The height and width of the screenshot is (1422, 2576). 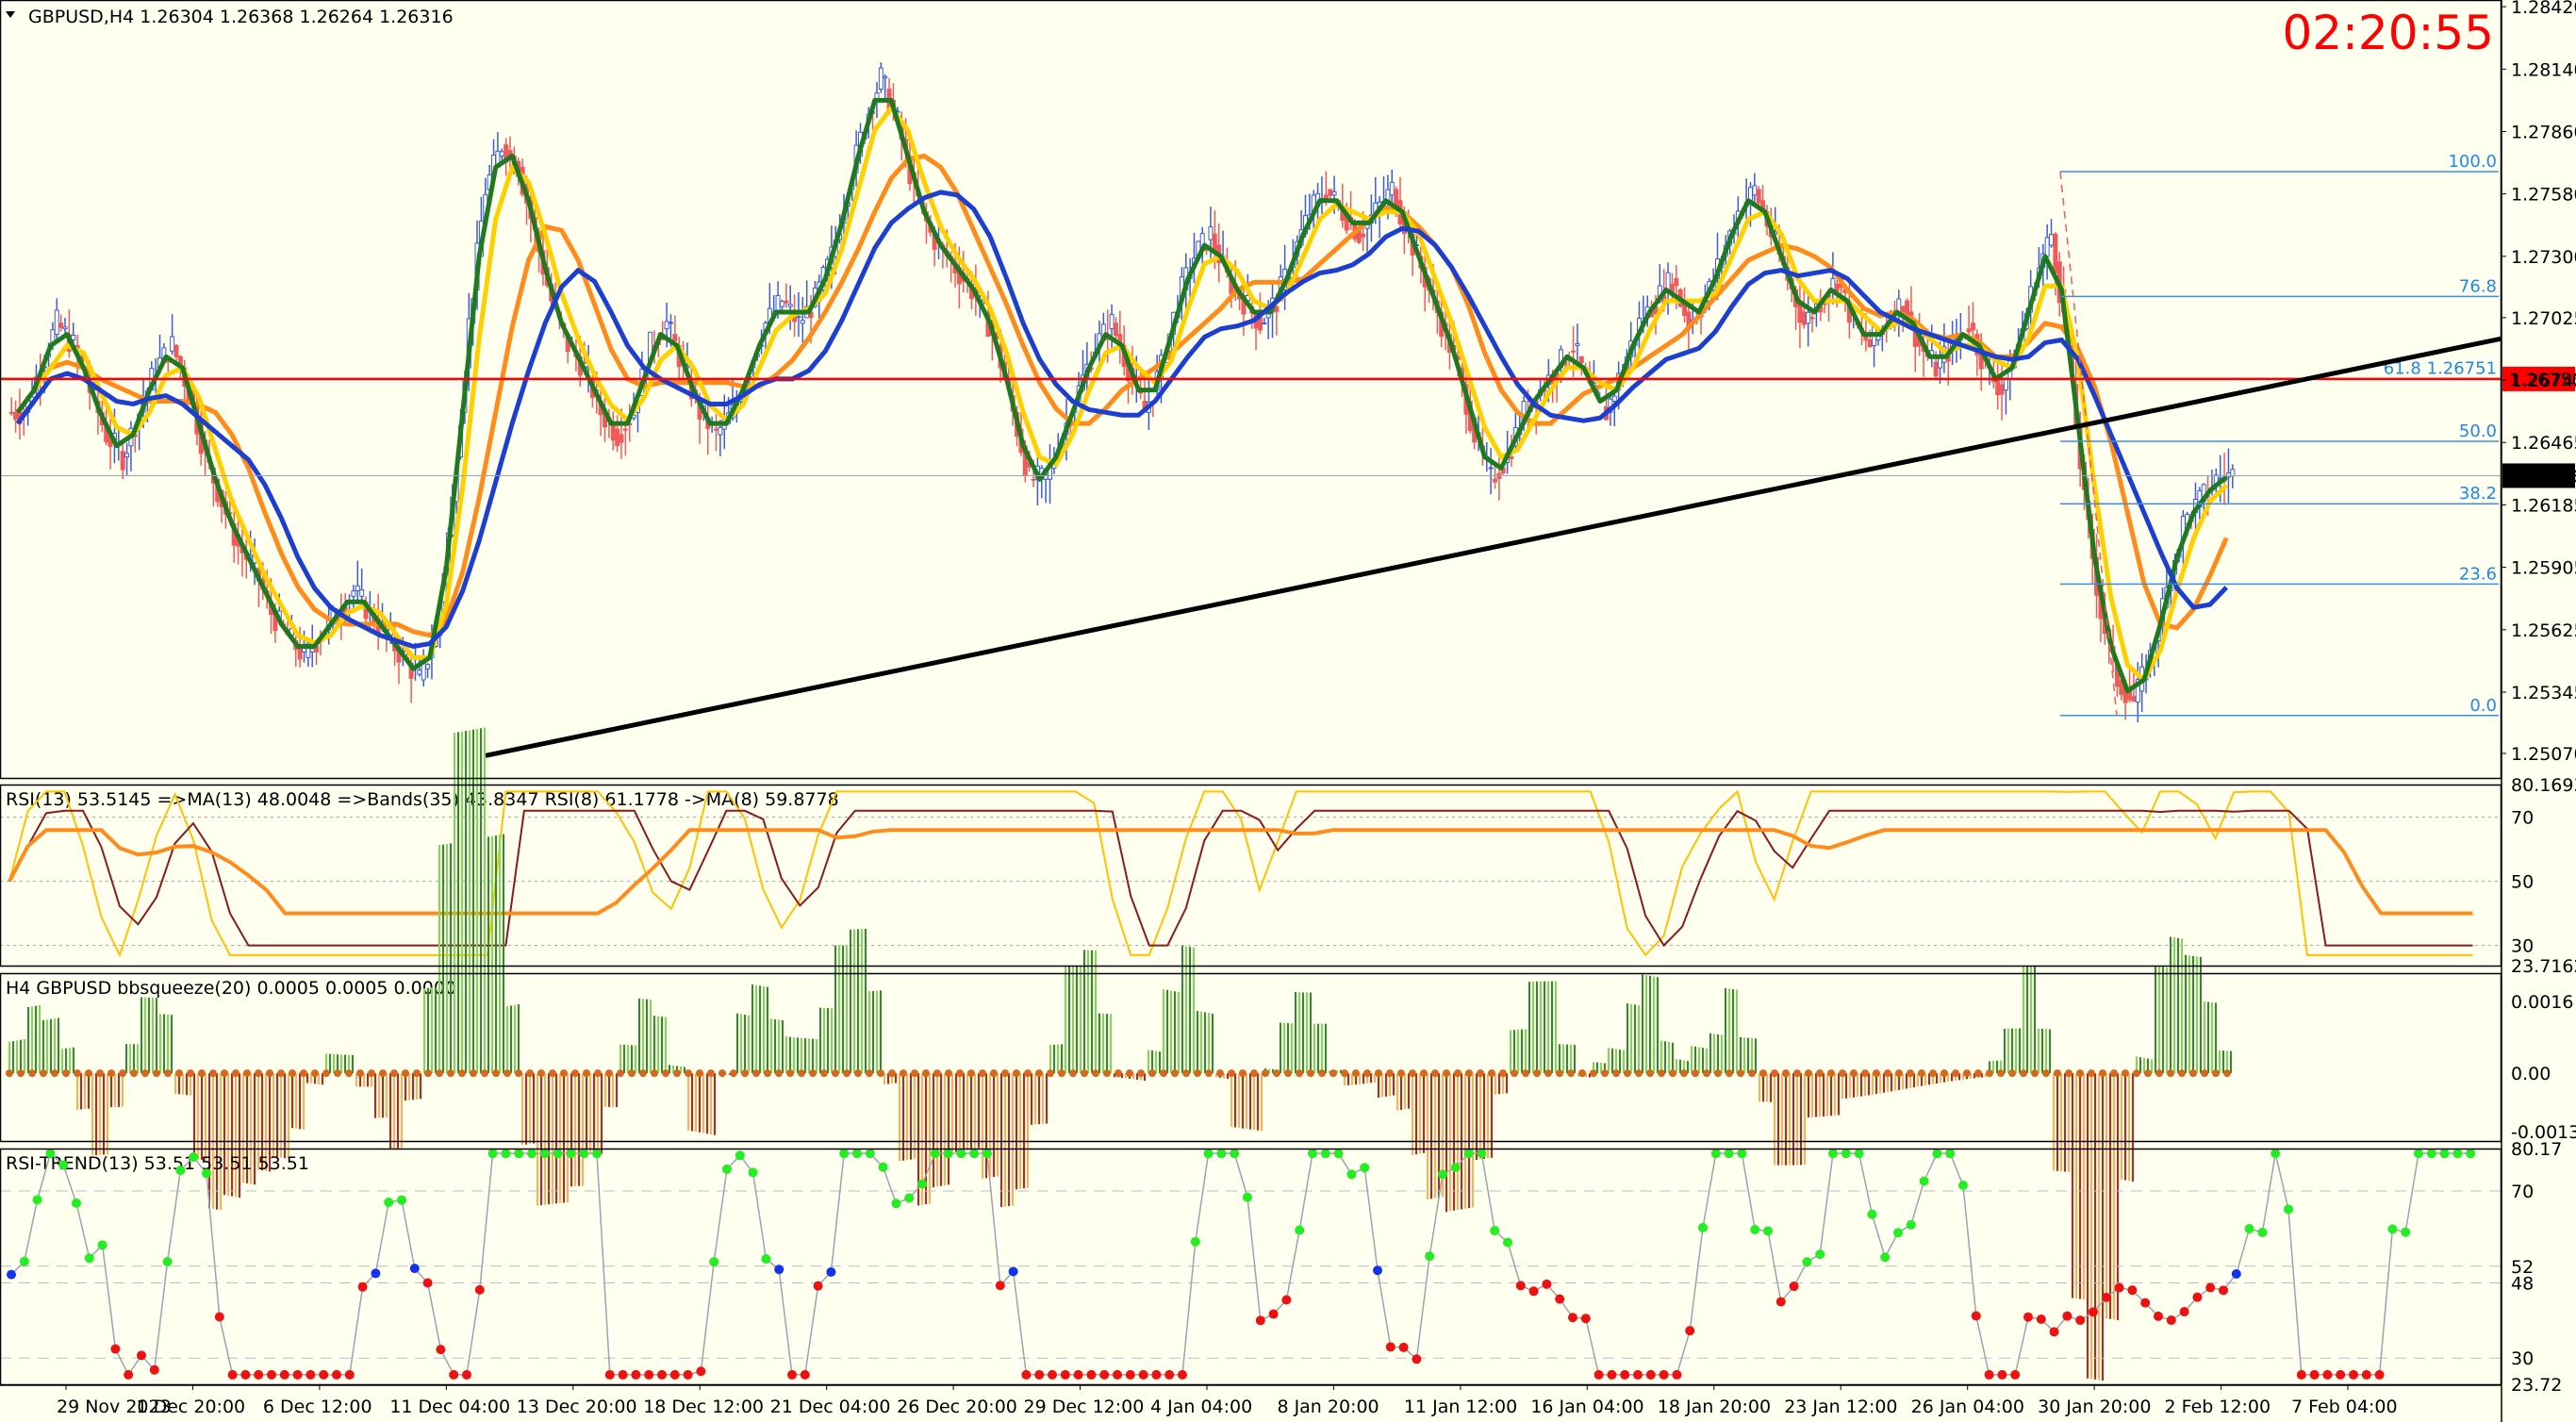 I want to click on time-tick-label: 26 Dec 20:00, so click(x=957, y=1407).